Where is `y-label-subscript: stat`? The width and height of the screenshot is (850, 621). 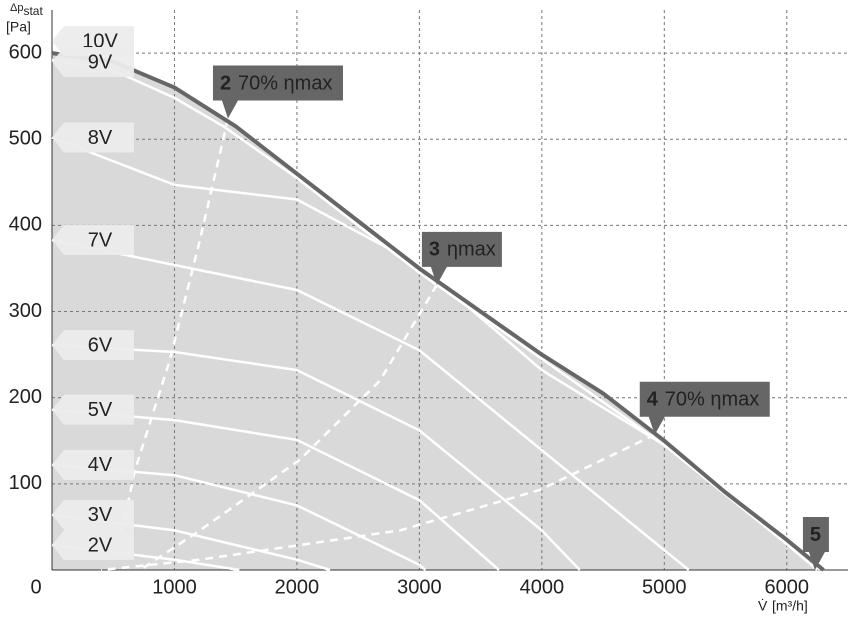
y-label-subscript: stat is located at coordinates (33, 11).